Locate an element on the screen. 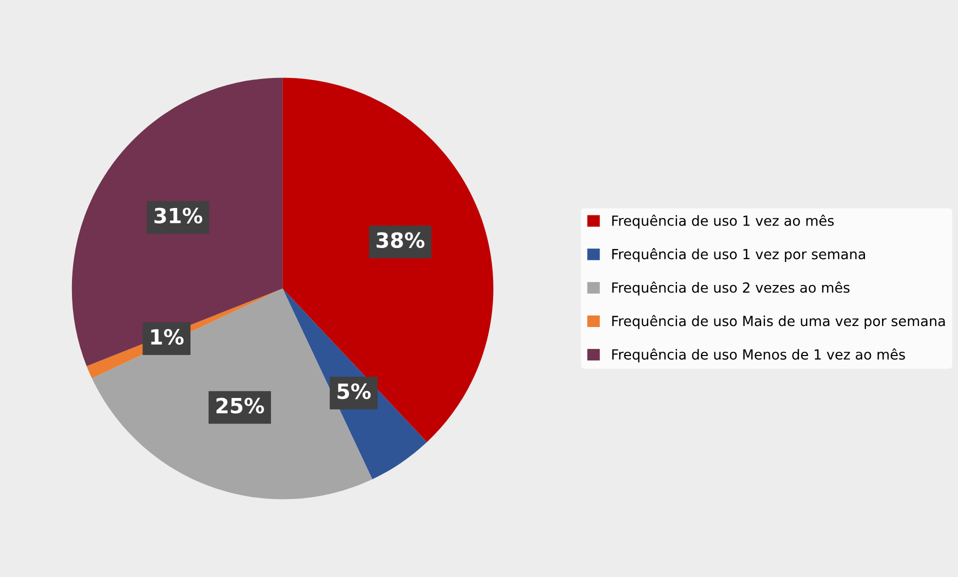 This screenshot has height=577, width=958. data-label: 1% is located at coordinates (167, 337).